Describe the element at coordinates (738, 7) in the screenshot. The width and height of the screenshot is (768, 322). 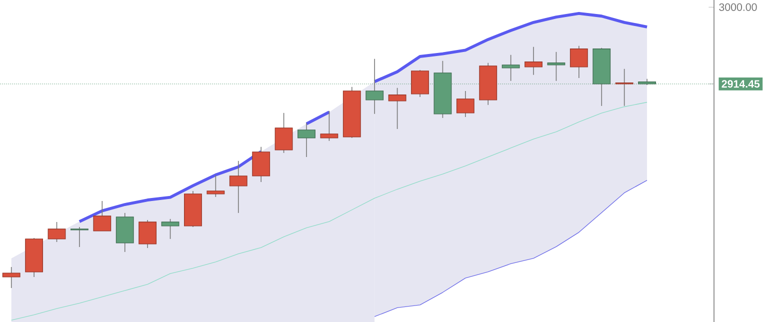
I see `y-tick-label: 3000.00` at that location.